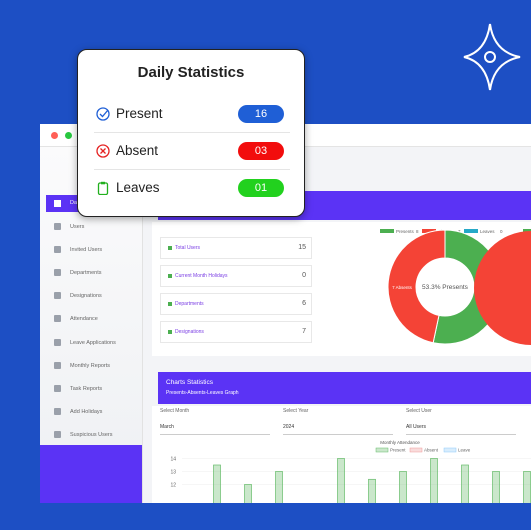 The height and width of the screenshot is (530, 531). Describe the element at coordinates (137, 150) in the screenshot. I see `stat-label: Absent` at that location.